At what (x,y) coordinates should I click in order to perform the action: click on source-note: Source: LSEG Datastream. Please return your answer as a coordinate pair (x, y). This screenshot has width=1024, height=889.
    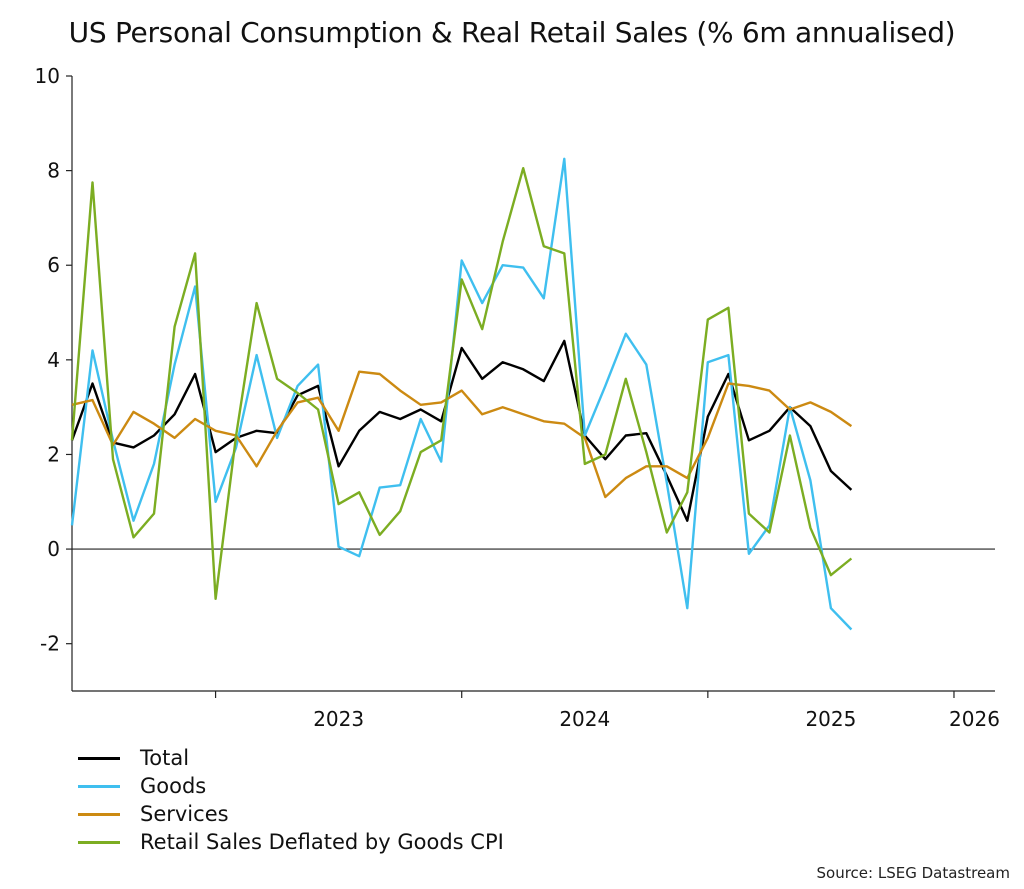
    Looking at the image, I should click on (913, 873).